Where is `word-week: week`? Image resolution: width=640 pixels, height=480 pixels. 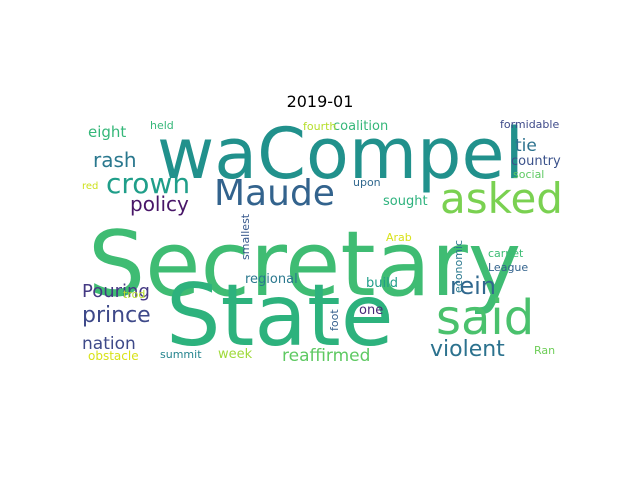 word-week: week is located at coordinates (235, 354).